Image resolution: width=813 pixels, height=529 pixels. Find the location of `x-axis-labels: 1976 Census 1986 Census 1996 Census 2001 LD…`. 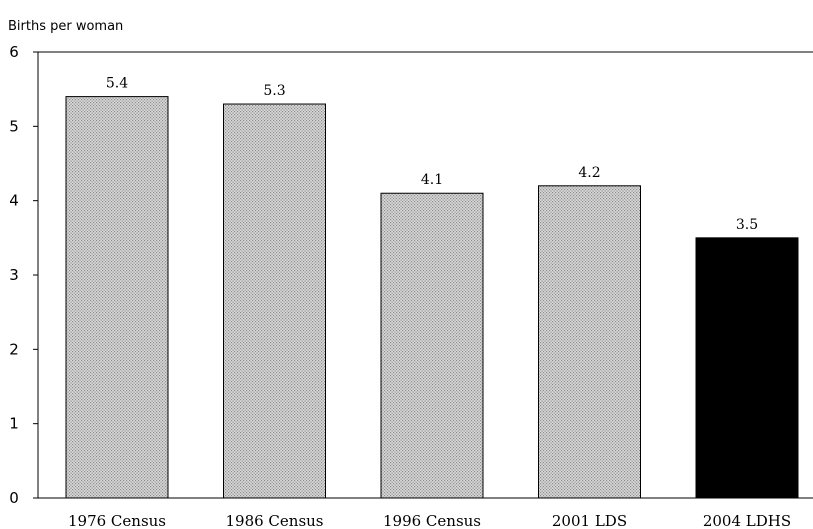

x-axis-labels: 1976 Census 1986 Census 1996 Census 2001 LD… is located at coordinates (429, 520).